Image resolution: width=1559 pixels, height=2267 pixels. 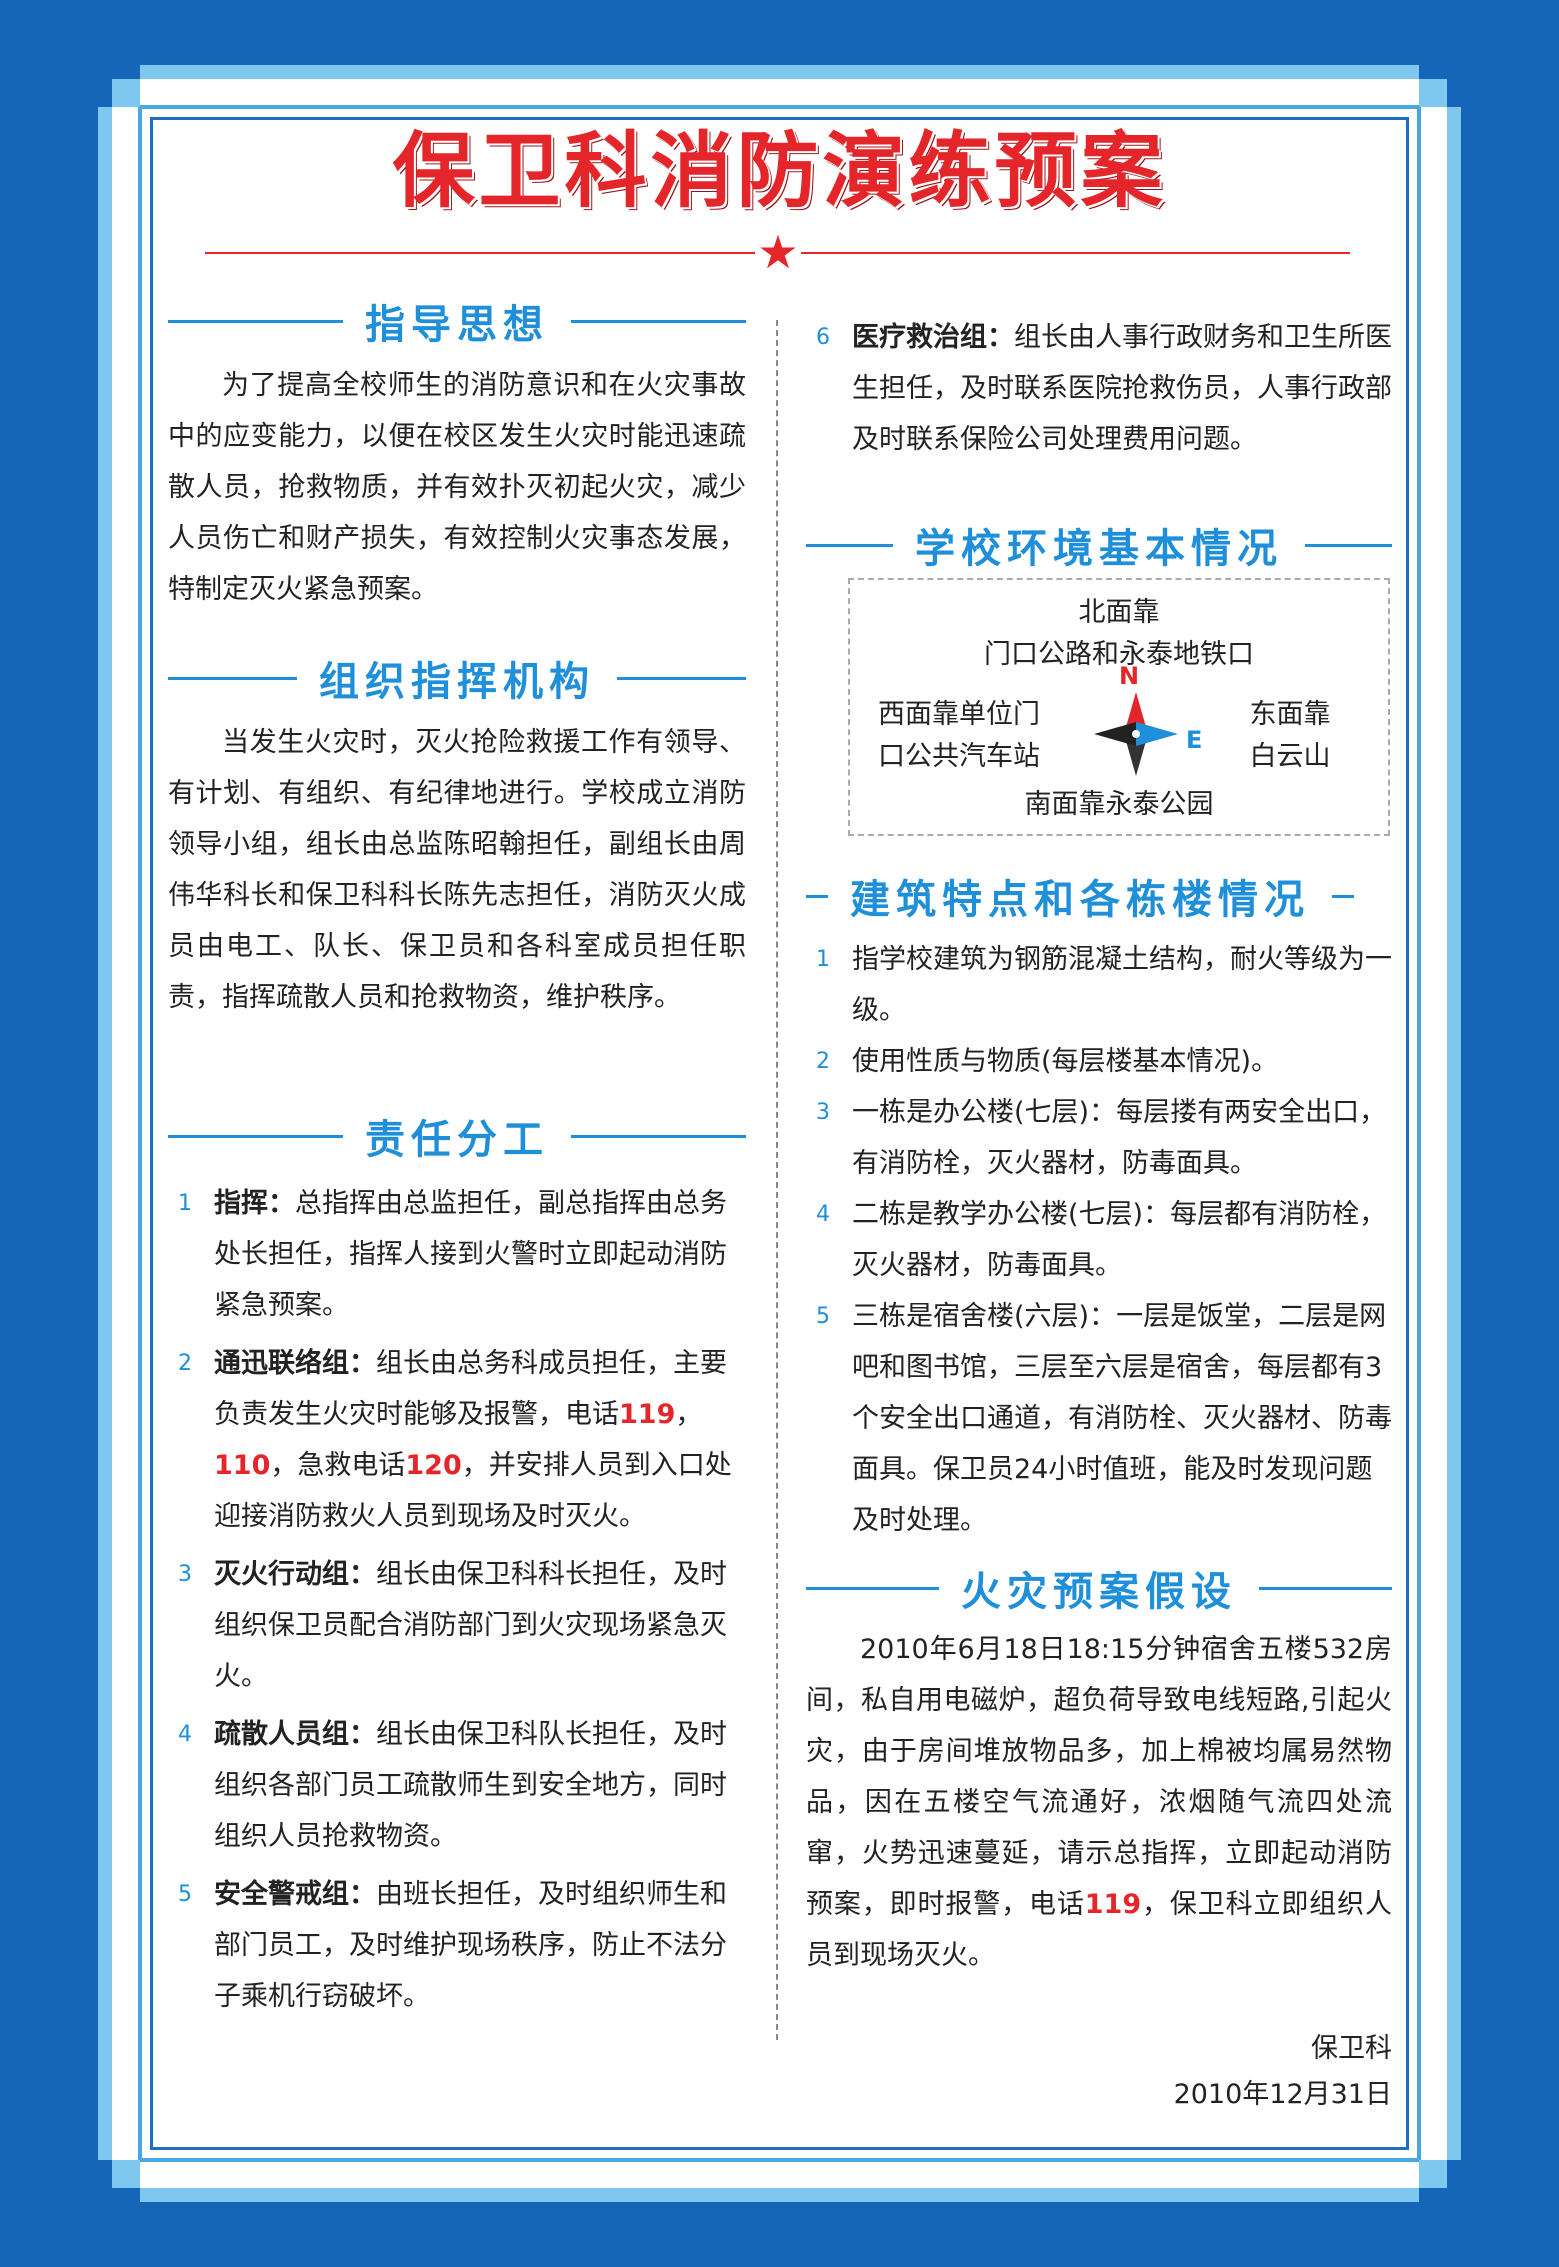 What do you see at coordinates (457, 682) in the screenshot?
I see `heading-text: 组织指挥机构` at bounding box center [457, 682].